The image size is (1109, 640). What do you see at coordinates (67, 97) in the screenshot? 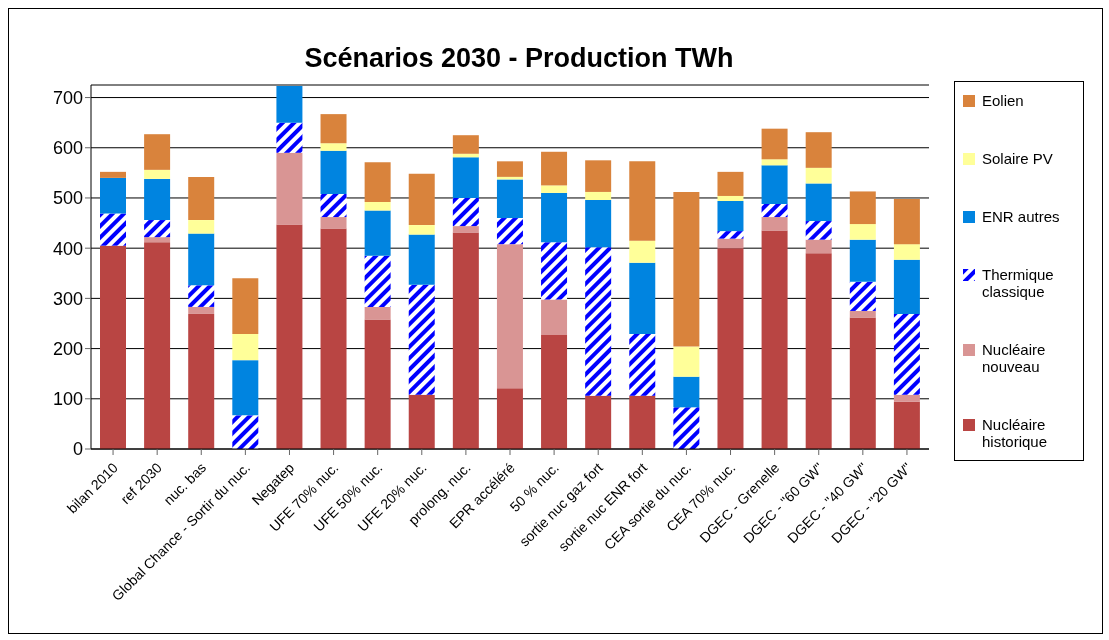
I see `y-tick-label: 700` at bounding box center [67, 97].